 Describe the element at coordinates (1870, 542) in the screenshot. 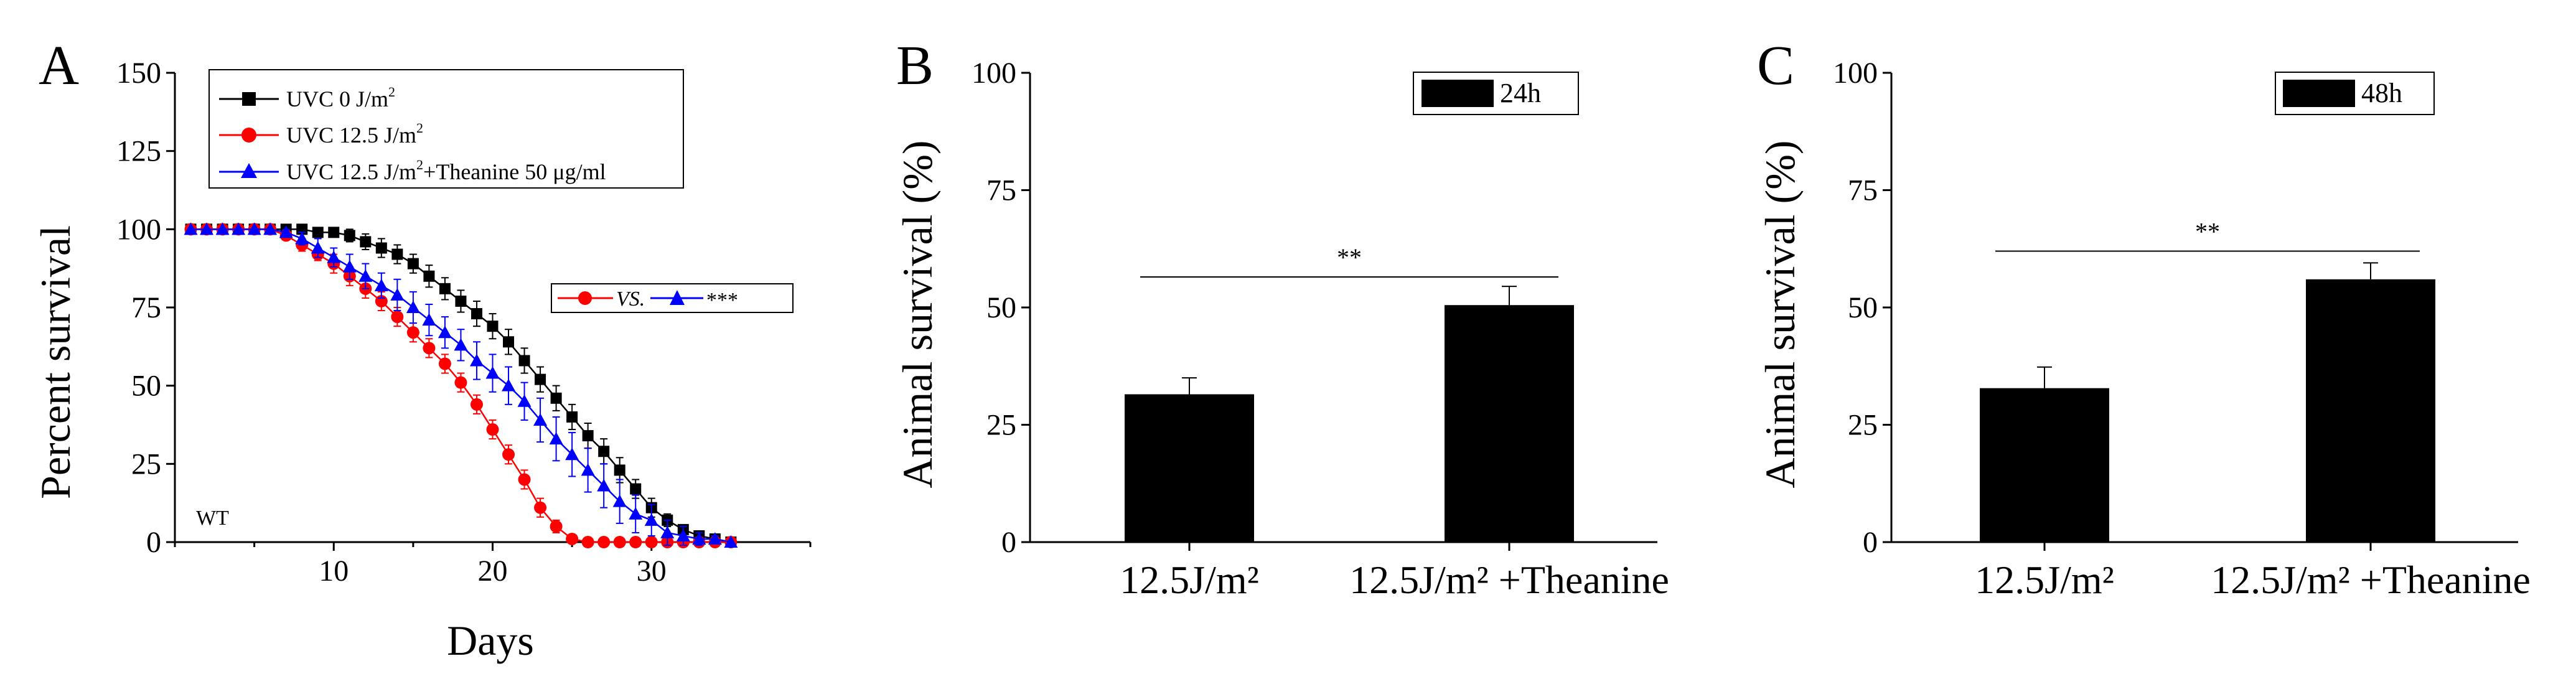

I see `panel-c-y-tick-label: 0` at that location.